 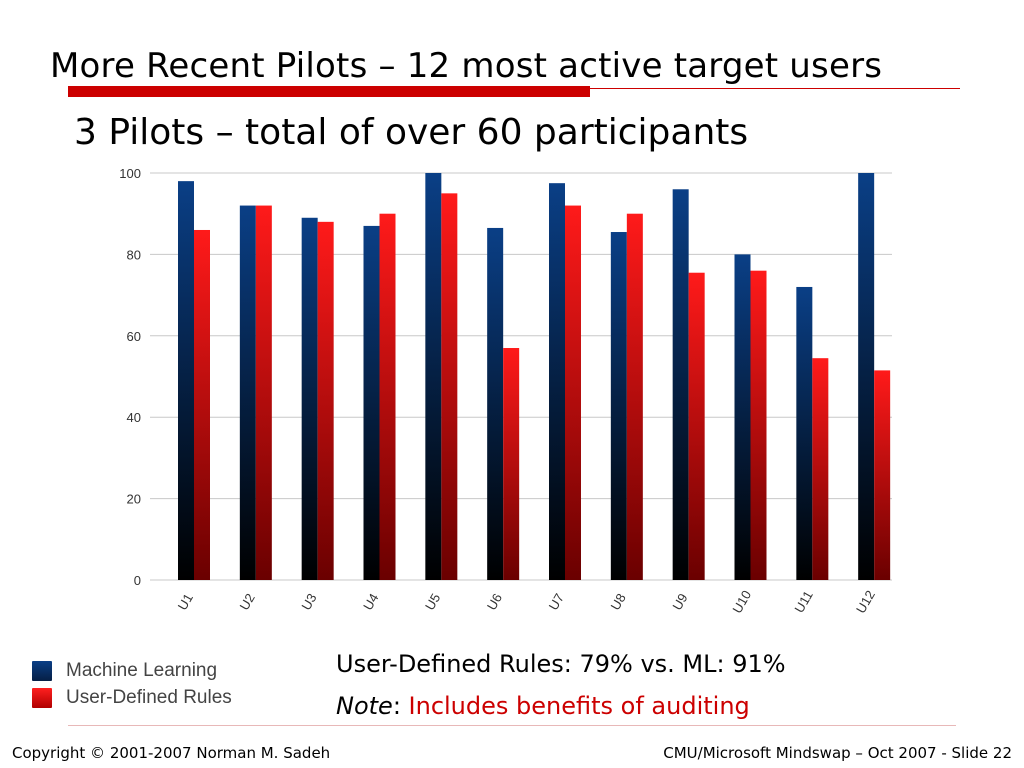 I want to click on bar-ml-u9, so click(x=680, y=384).